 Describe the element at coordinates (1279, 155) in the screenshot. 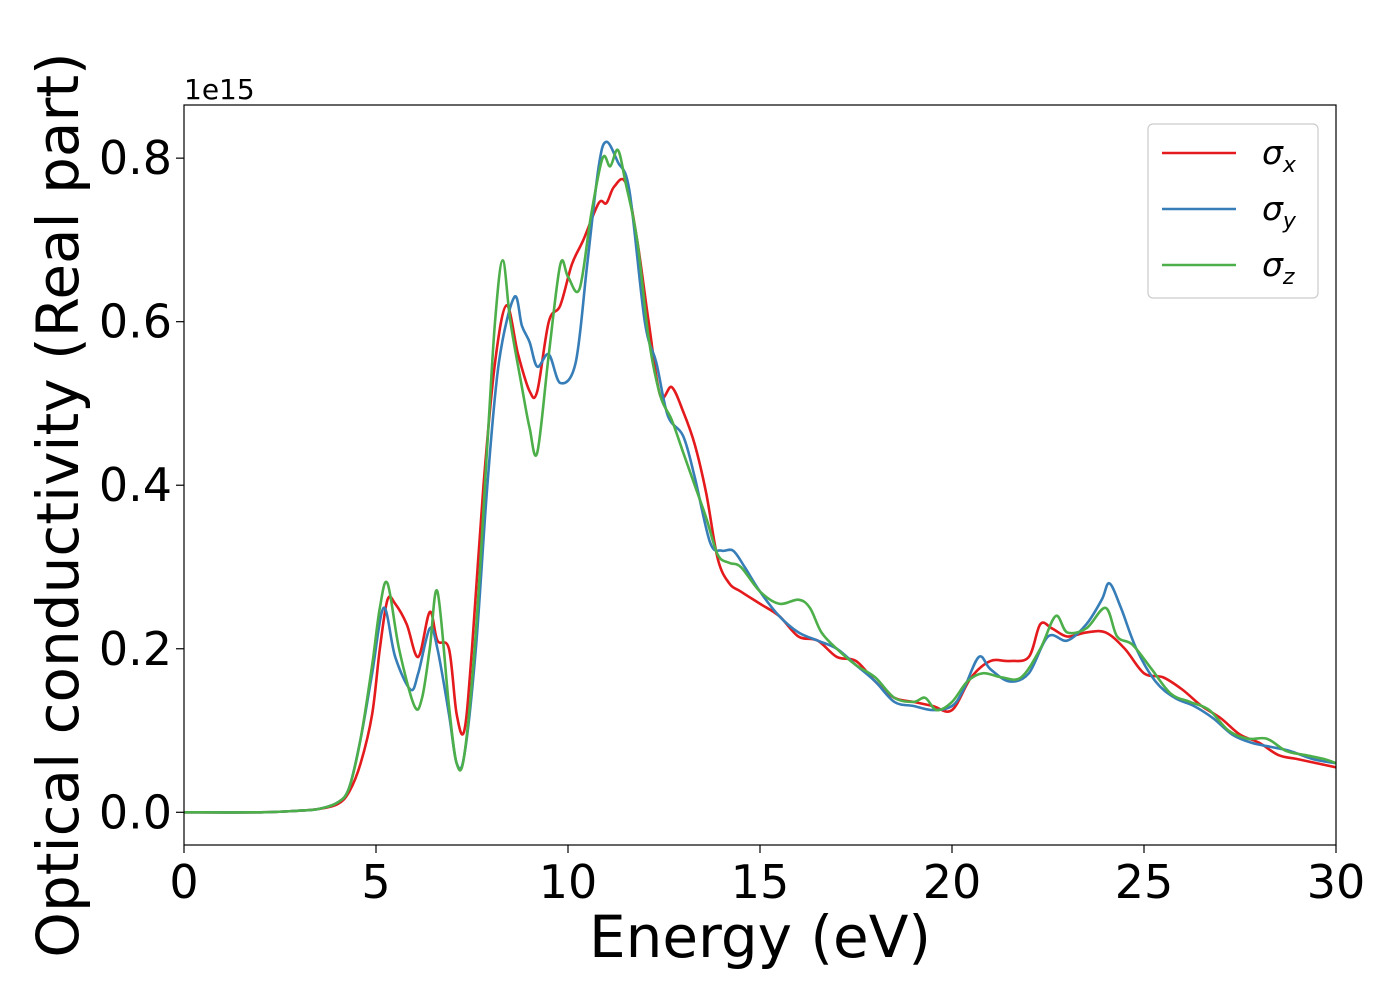

I see `legend-label: σx` at that location.